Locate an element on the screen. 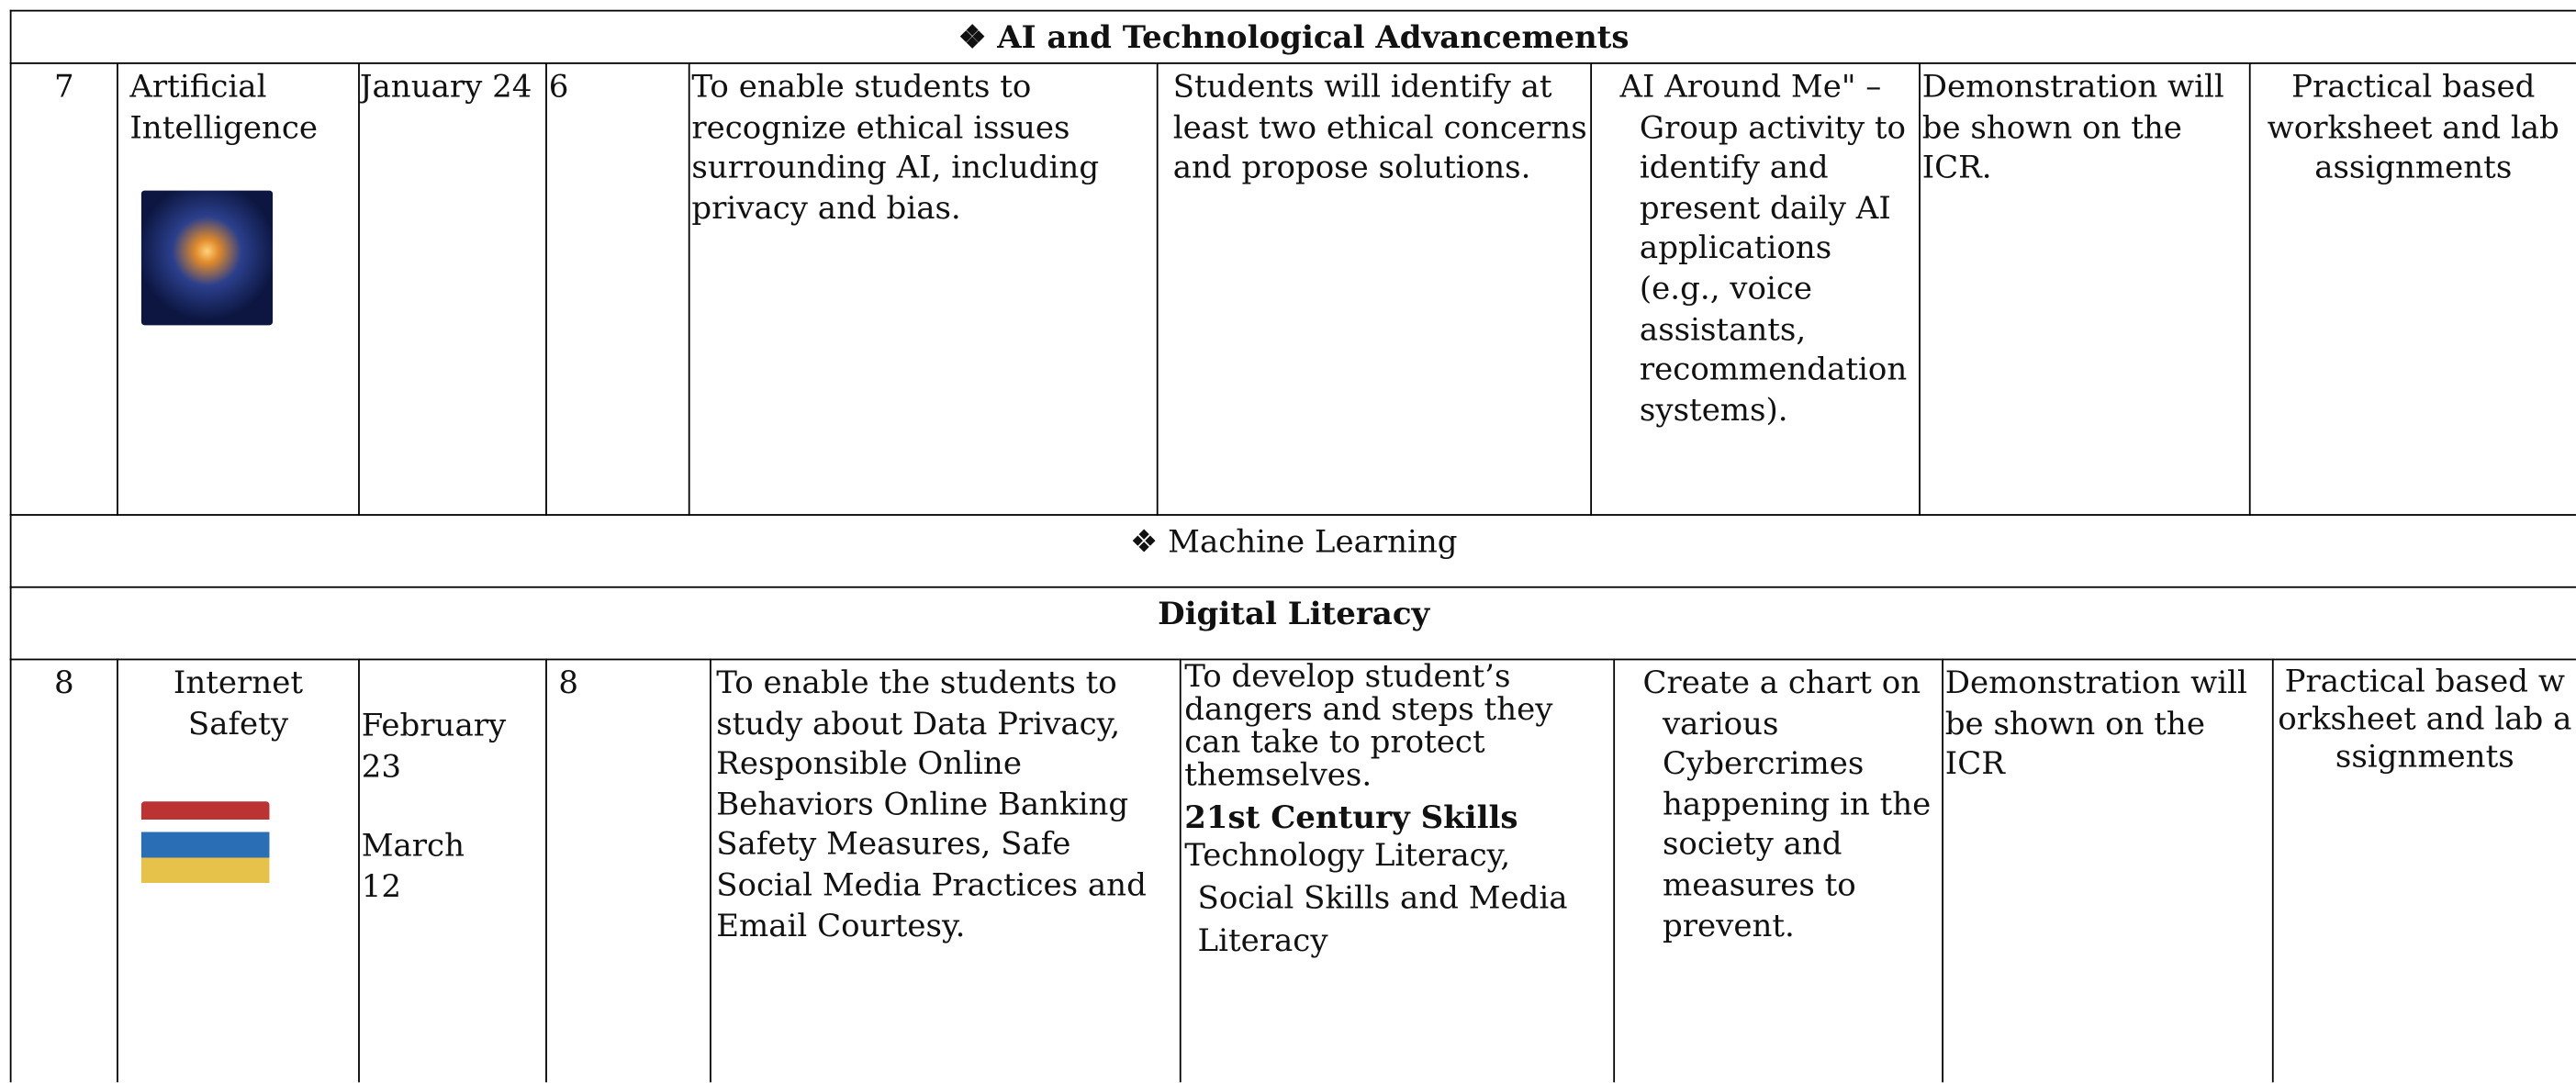 This screenshot has width=2576, height=1083. ai-image is located at coordinates (207, 258).